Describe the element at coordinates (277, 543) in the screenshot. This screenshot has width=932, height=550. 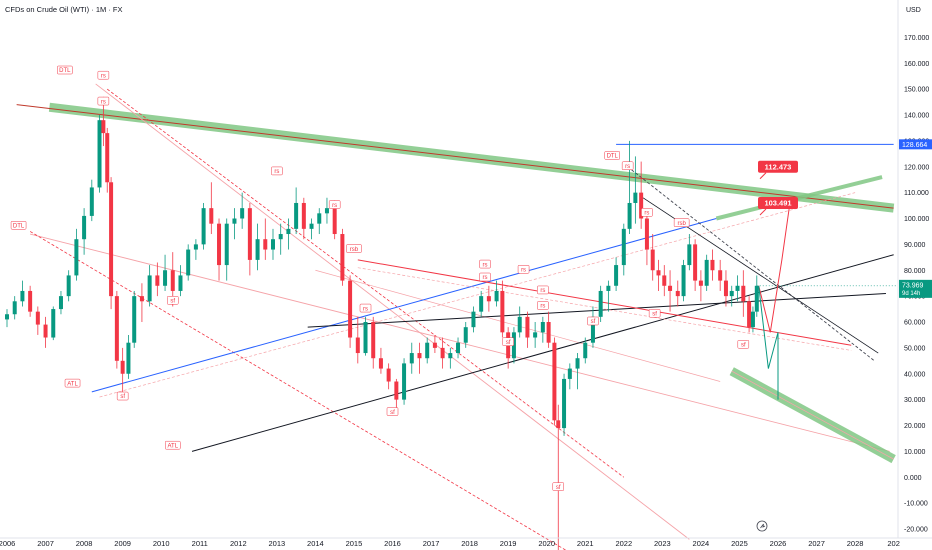
I see `x-tick-label: 2013` at that location.